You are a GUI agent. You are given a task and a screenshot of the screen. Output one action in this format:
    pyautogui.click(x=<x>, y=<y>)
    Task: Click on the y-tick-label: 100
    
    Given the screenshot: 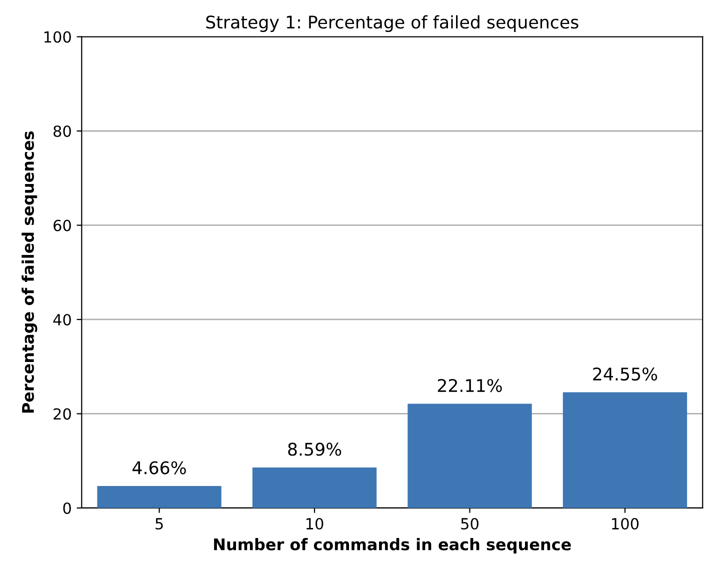 What is the action you would take?
    pyautogui.click(x=57, y=37)
    